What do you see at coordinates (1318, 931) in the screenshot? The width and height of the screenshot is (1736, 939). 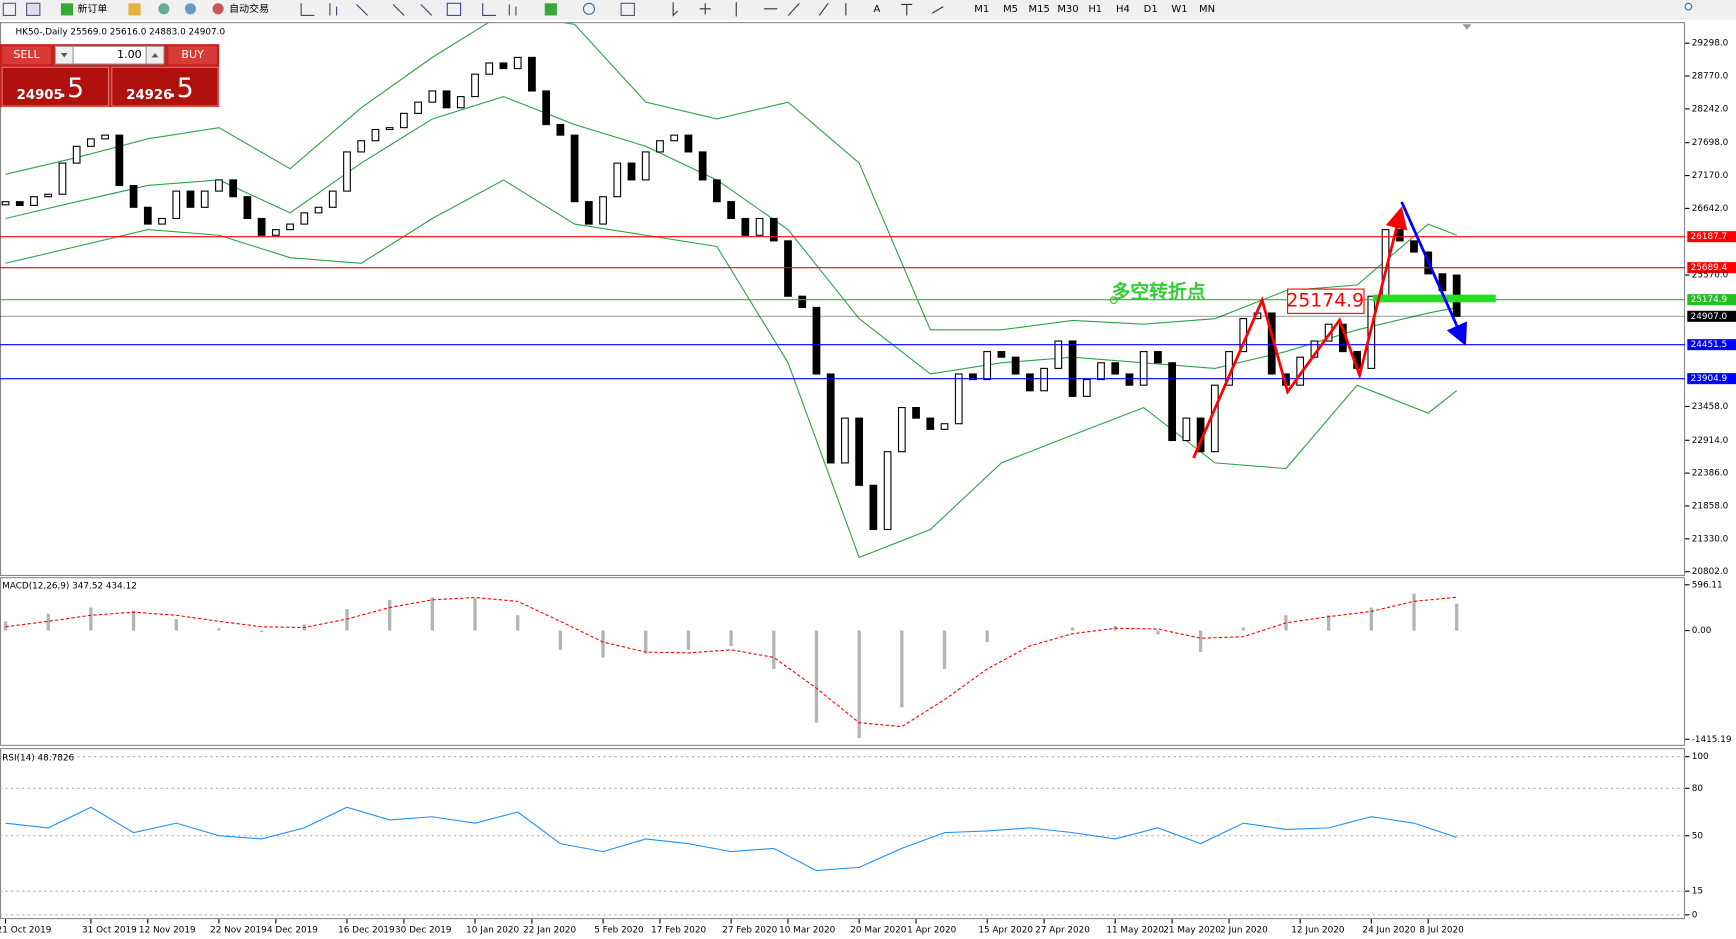 I see `x-tick-label: 12 Jun 2020` at bounding box center [1318, 931].